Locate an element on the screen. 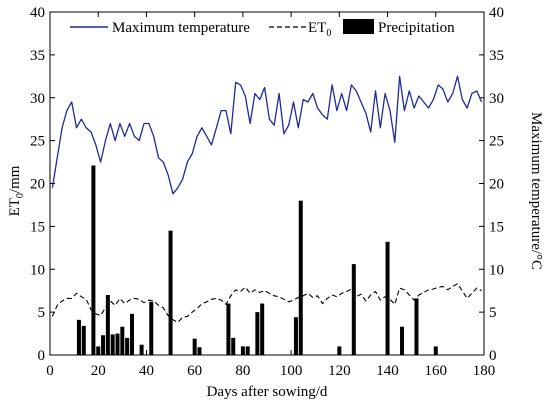  y-axis-right-title: Maximum temperature/°C is located at coordinates (536, 191).